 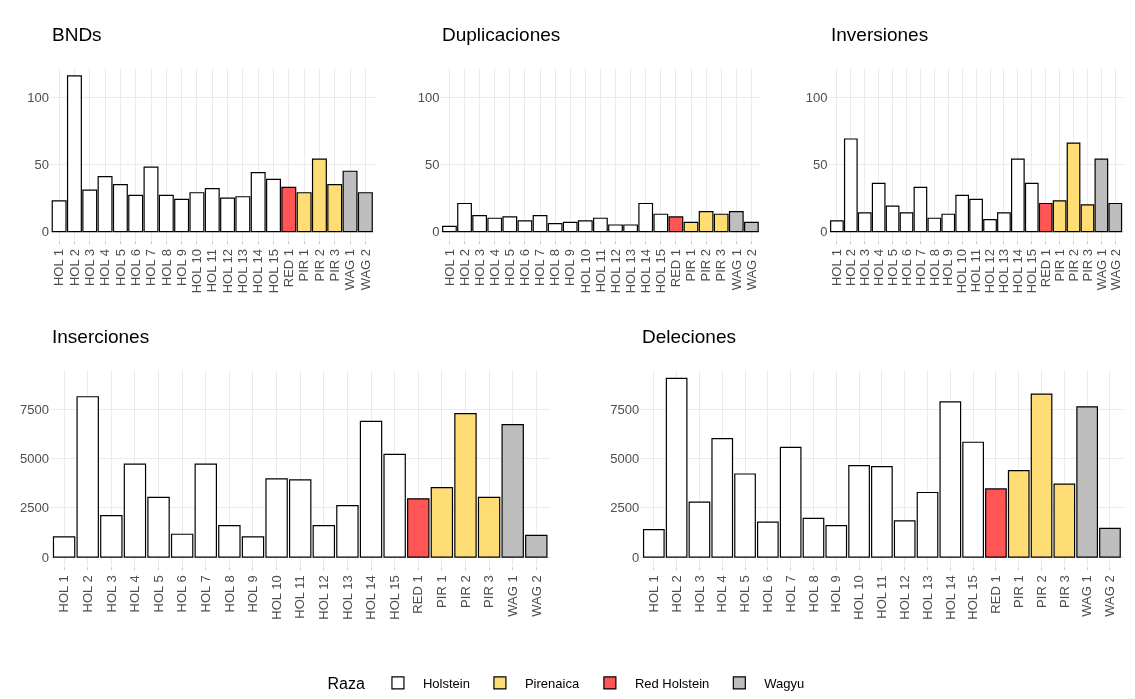 I want to click on chart-title: Deleciones, so click(x=689, y=336).